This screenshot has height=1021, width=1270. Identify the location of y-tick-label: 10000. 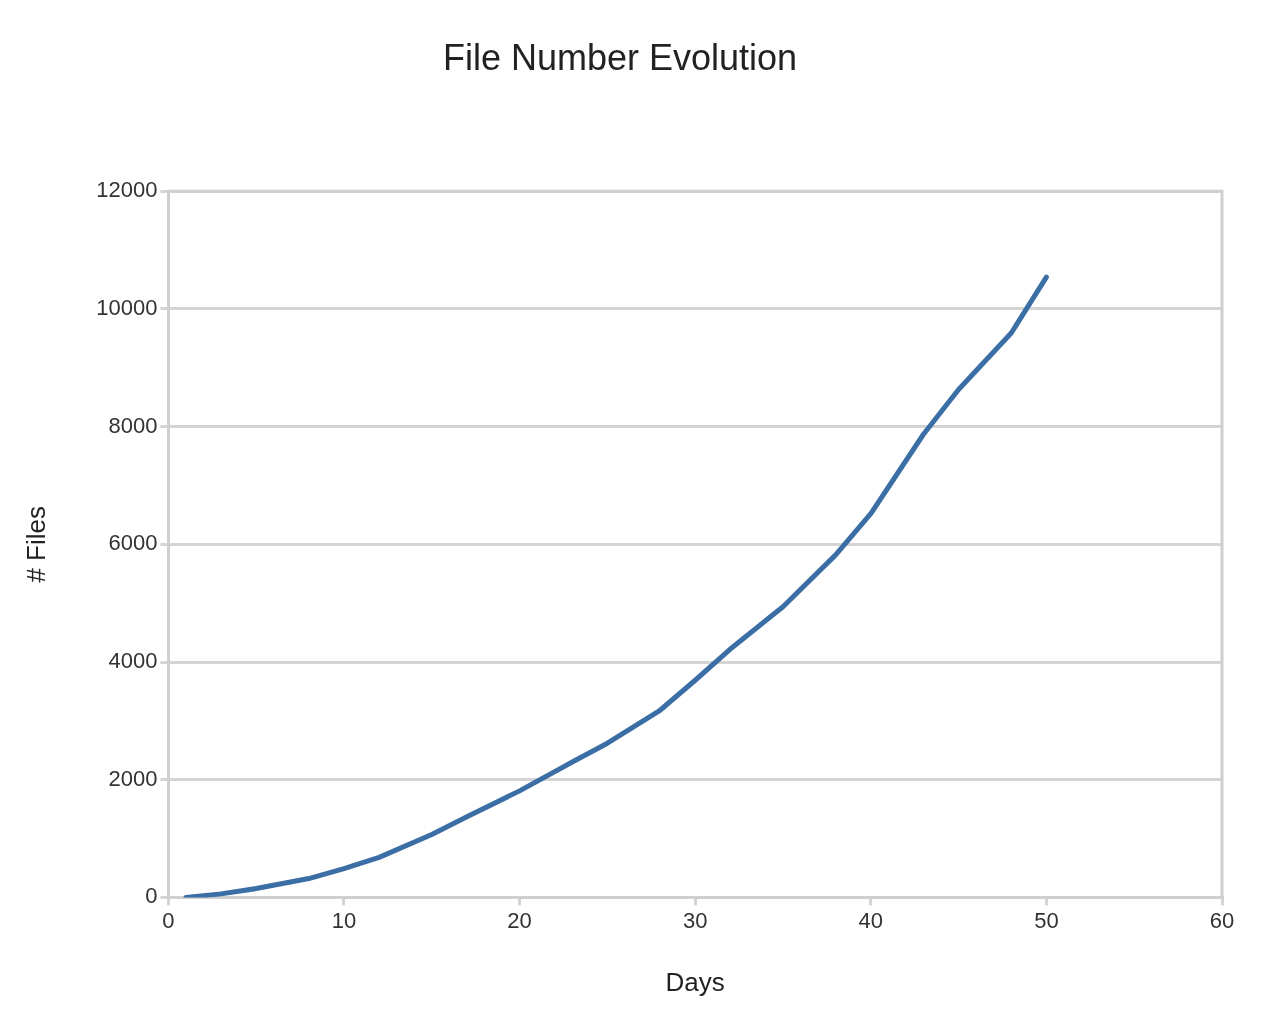
(127, 307).